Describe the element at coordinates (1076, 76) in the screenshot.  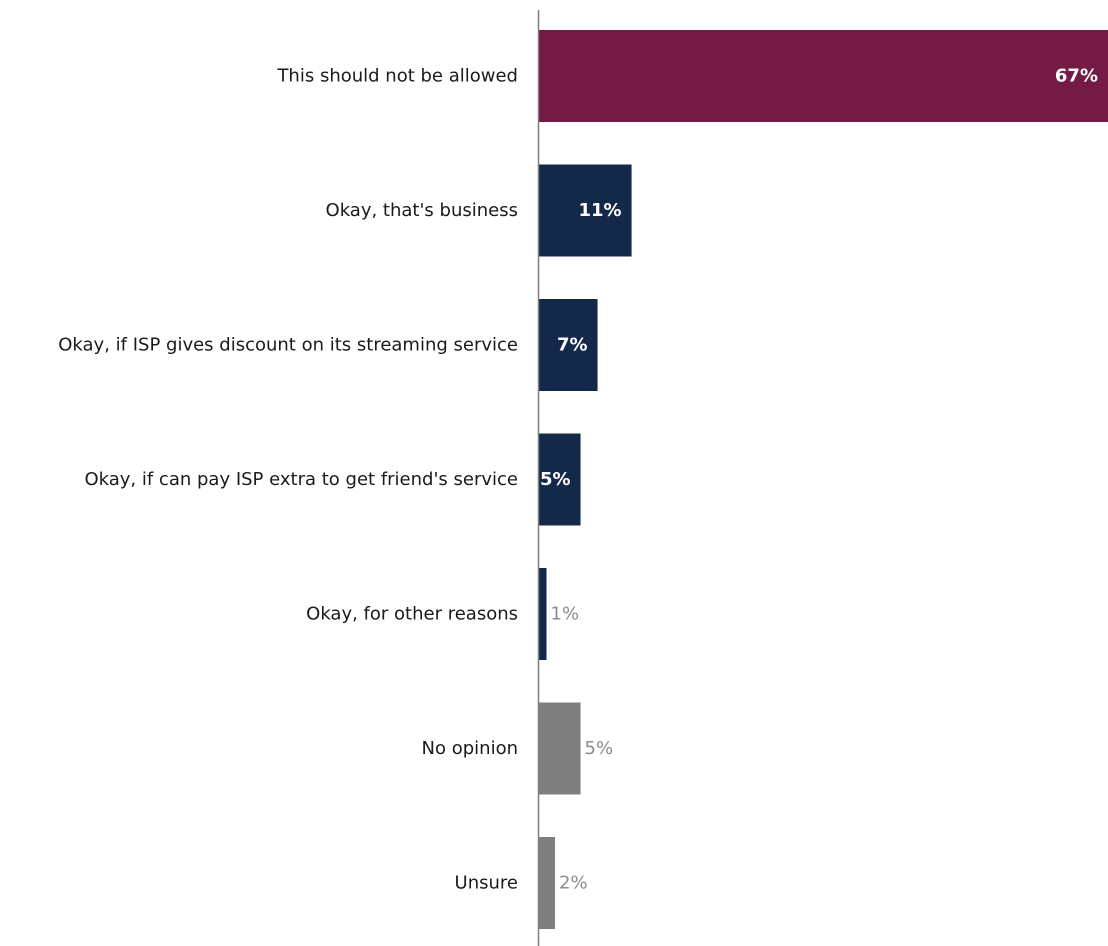
I see `value-label: 67%` at that location.